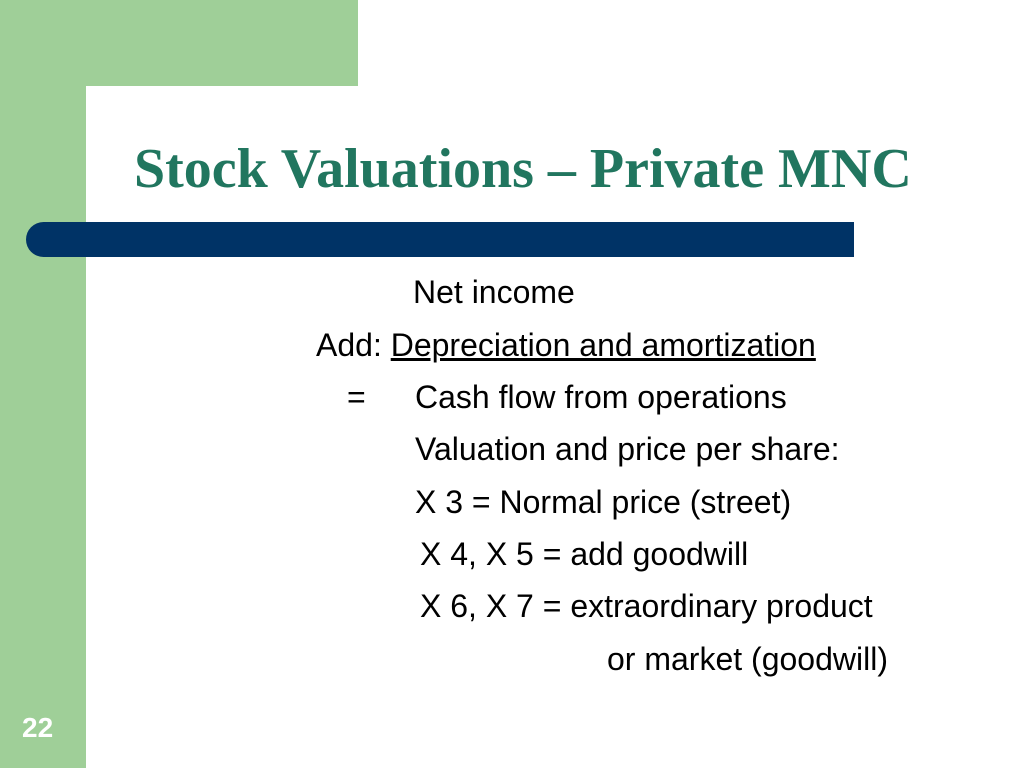 Image resolution: width=1024 pixels, height=768 pixels. Describe the element at coordinates (584, 554) in the screenshot. I see `x45-line: X 4, X 5 = add goodwill` at that location.